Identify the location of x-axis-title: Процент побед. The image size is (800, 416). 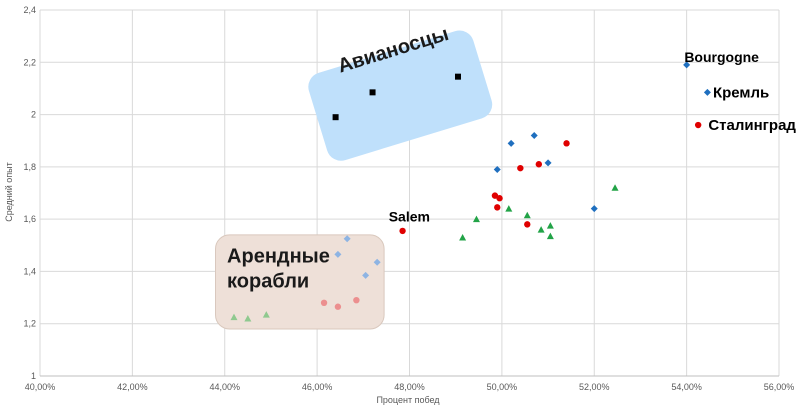
(408, 400).